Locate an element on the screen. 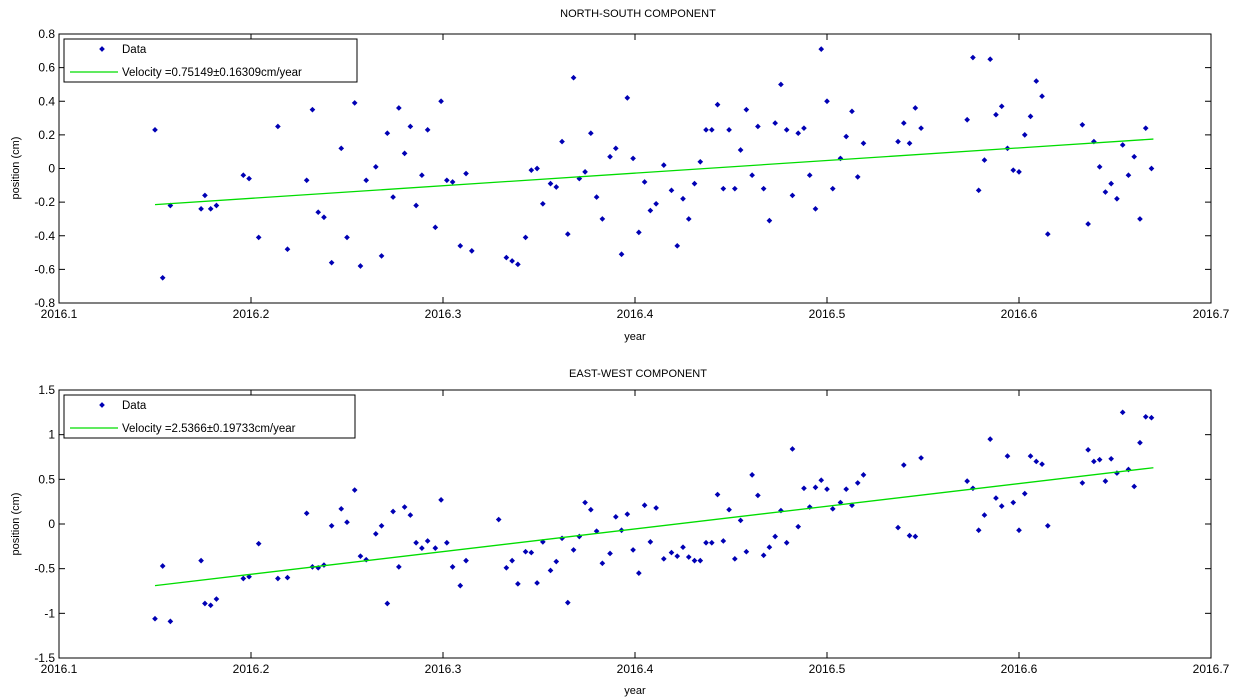 This screenshot has width=1236, height=699. x-tick-label: 2016.6 is located at coordinates (1019, 314).